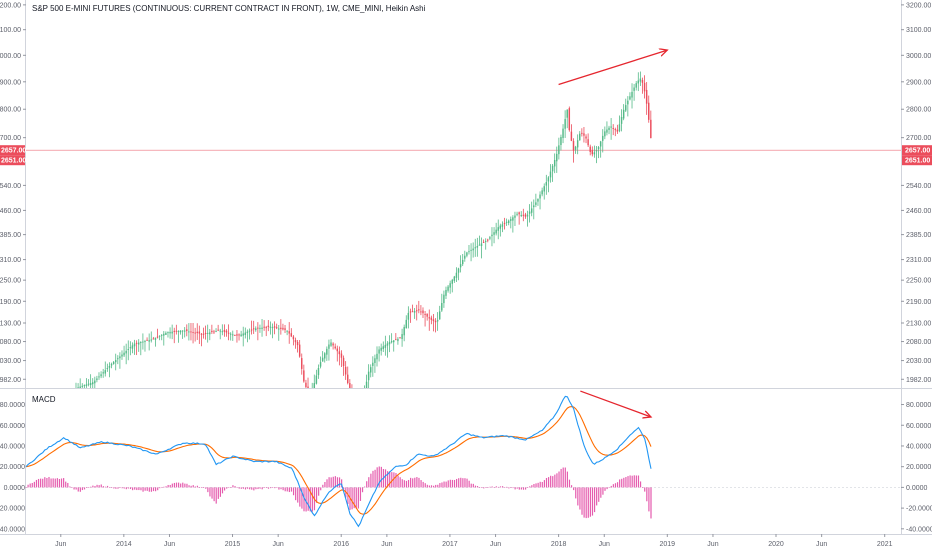 The image size is (932, 550). What do you see at coordinates (233, 544) in the screenshot?
I see `time-tick-label: 2015` at bounding box center [233, 544].